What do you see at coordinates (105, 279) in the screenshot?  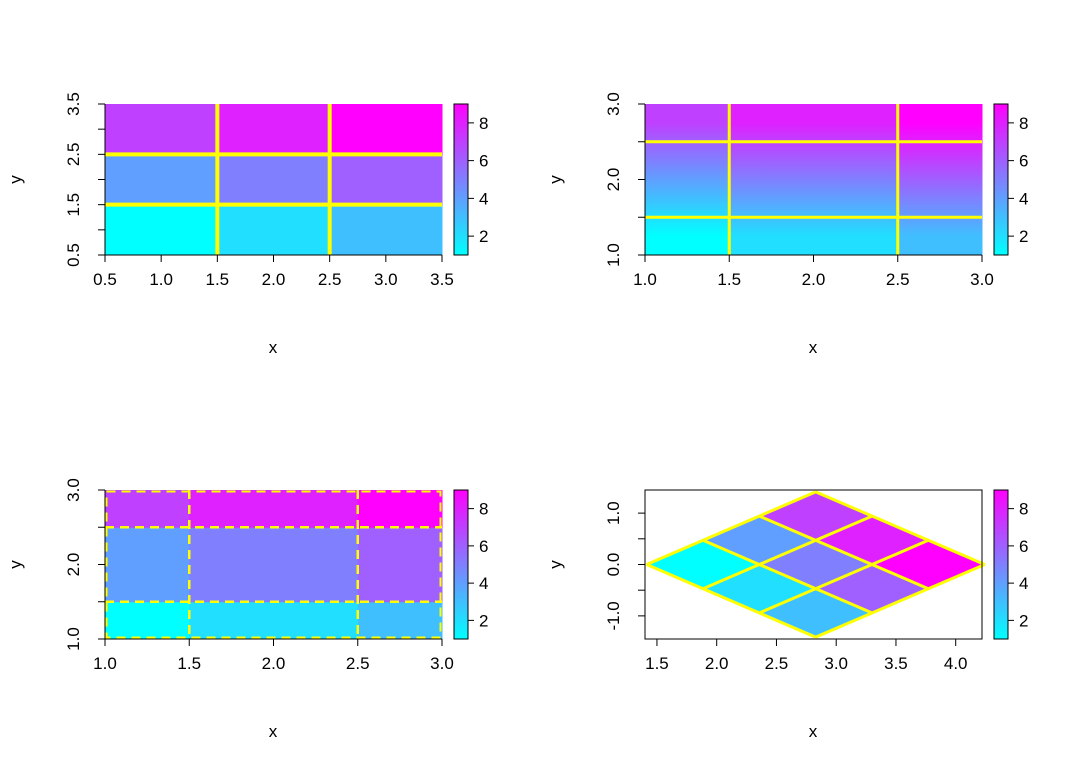 I see `x-tick-label: 0.5` at bounding box center [105, 279].